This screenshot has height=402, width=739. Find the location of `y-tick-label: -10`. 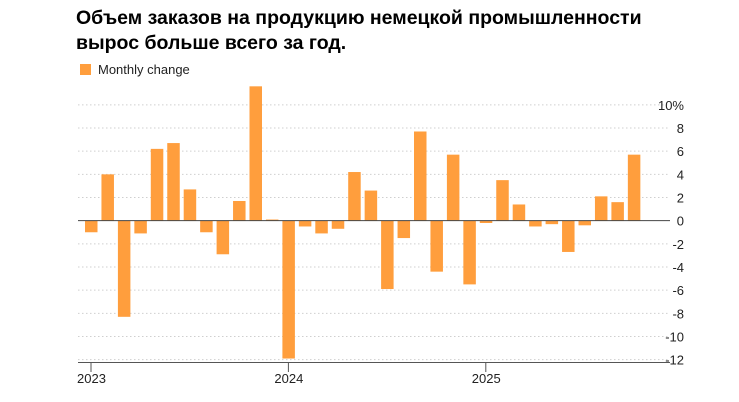

y-tick-label: -10 is located at coordinates (674, 337).